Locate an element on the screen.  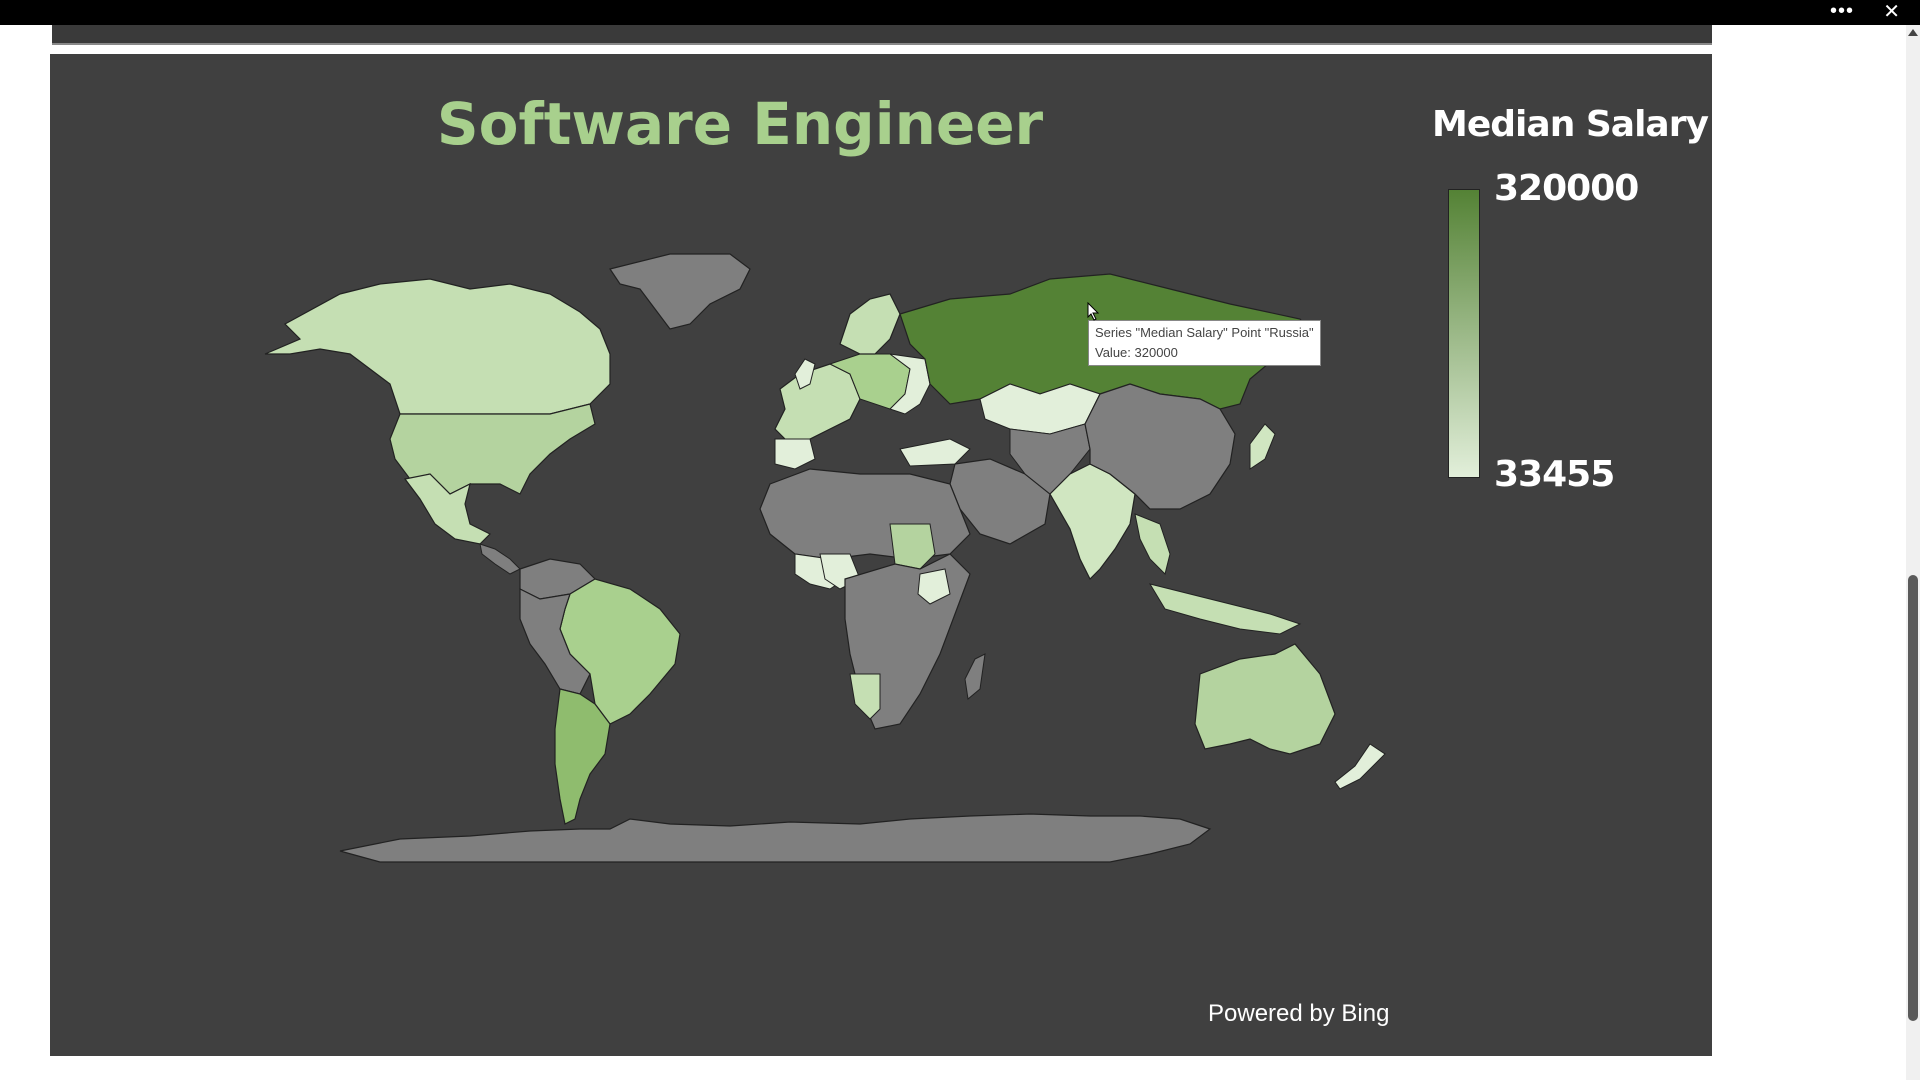
mouse-pointer-icon is located at coordinates (1093, 311).